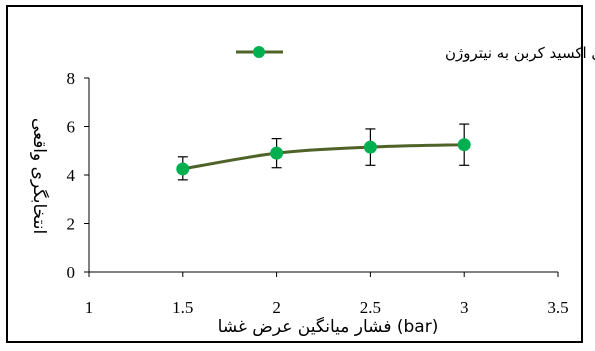 This screenshot has width=595, height=351. I want to click on x-tick-label: 3.5, so click(557, 307).